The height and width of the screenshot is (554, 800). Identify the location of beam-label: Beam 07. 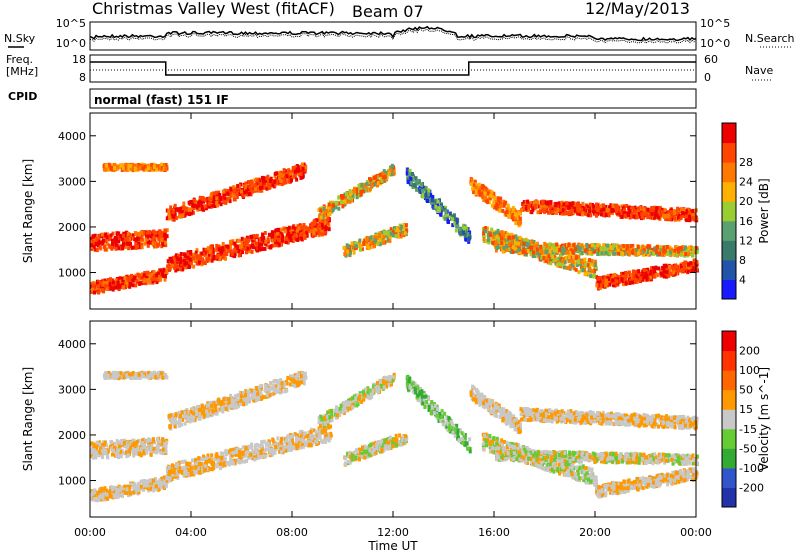
(388, 11).